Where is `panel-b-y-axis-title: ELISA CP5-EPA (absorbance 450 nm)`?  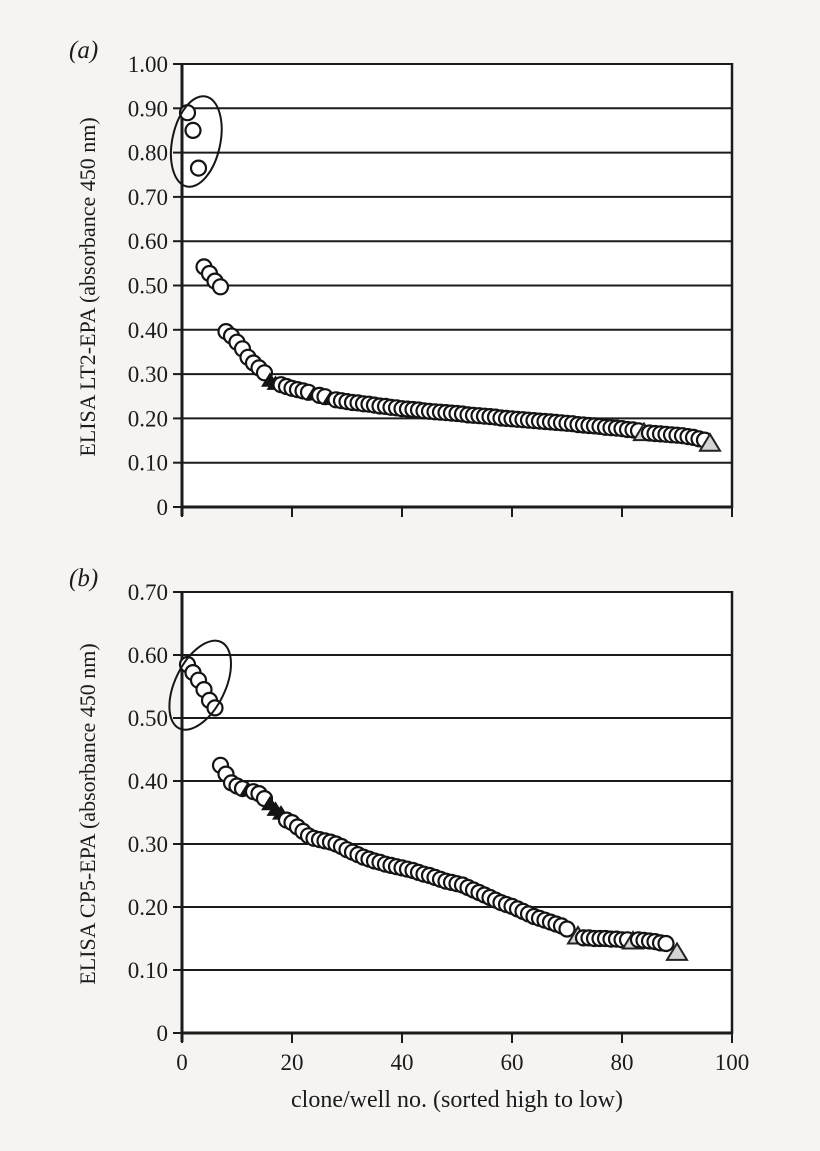 panel-b-y-axis-title: ELISA CP5-EPA (absorbance 450 nm) is located at coordinates (87, 814).